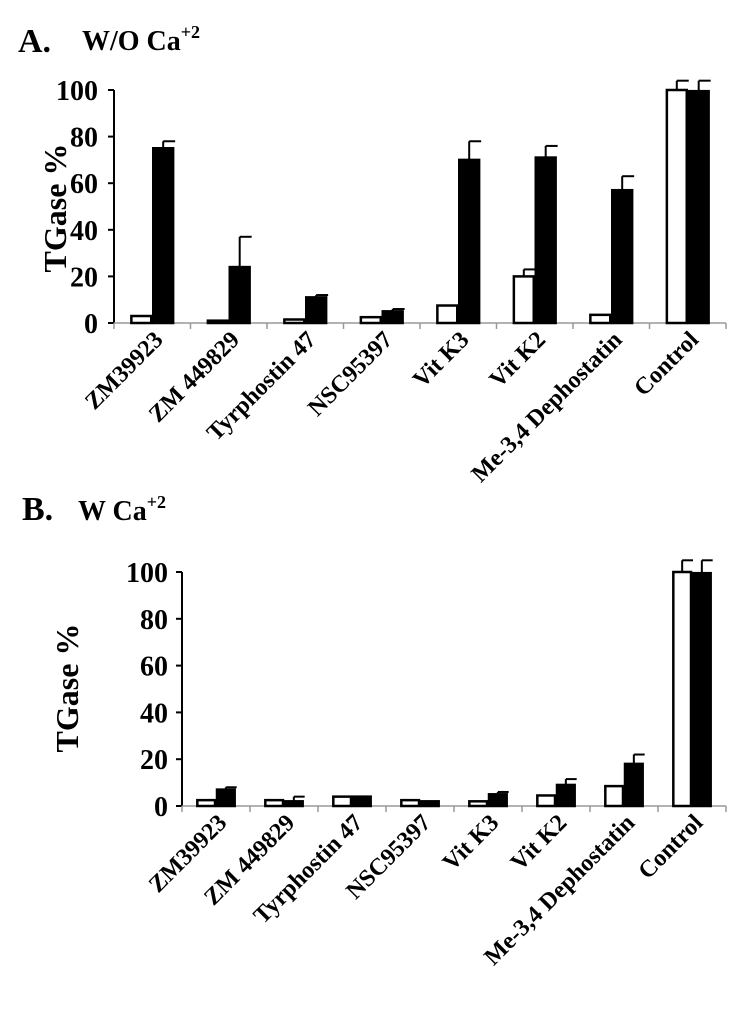 The width and height of the screenshot is (750, 1032). Describe the element at coordinates (539, 843) in the screenshot. I see `panel-b-category-label: Vit K2` at that location.